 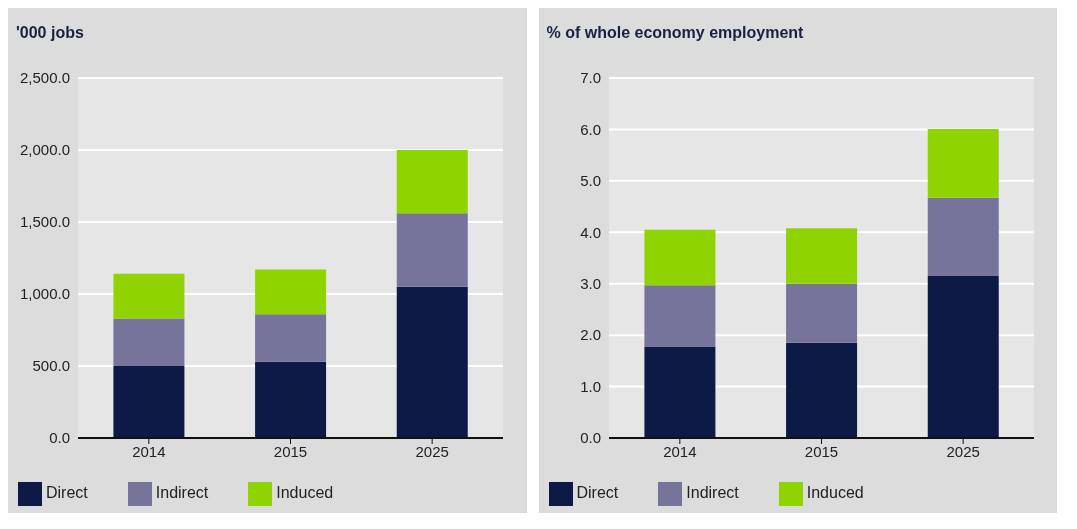 What do you see at coordinates (44, 78) in the screenshot?
I see `y-tick-label: 2,500.0` at bounding box center [44, 78].